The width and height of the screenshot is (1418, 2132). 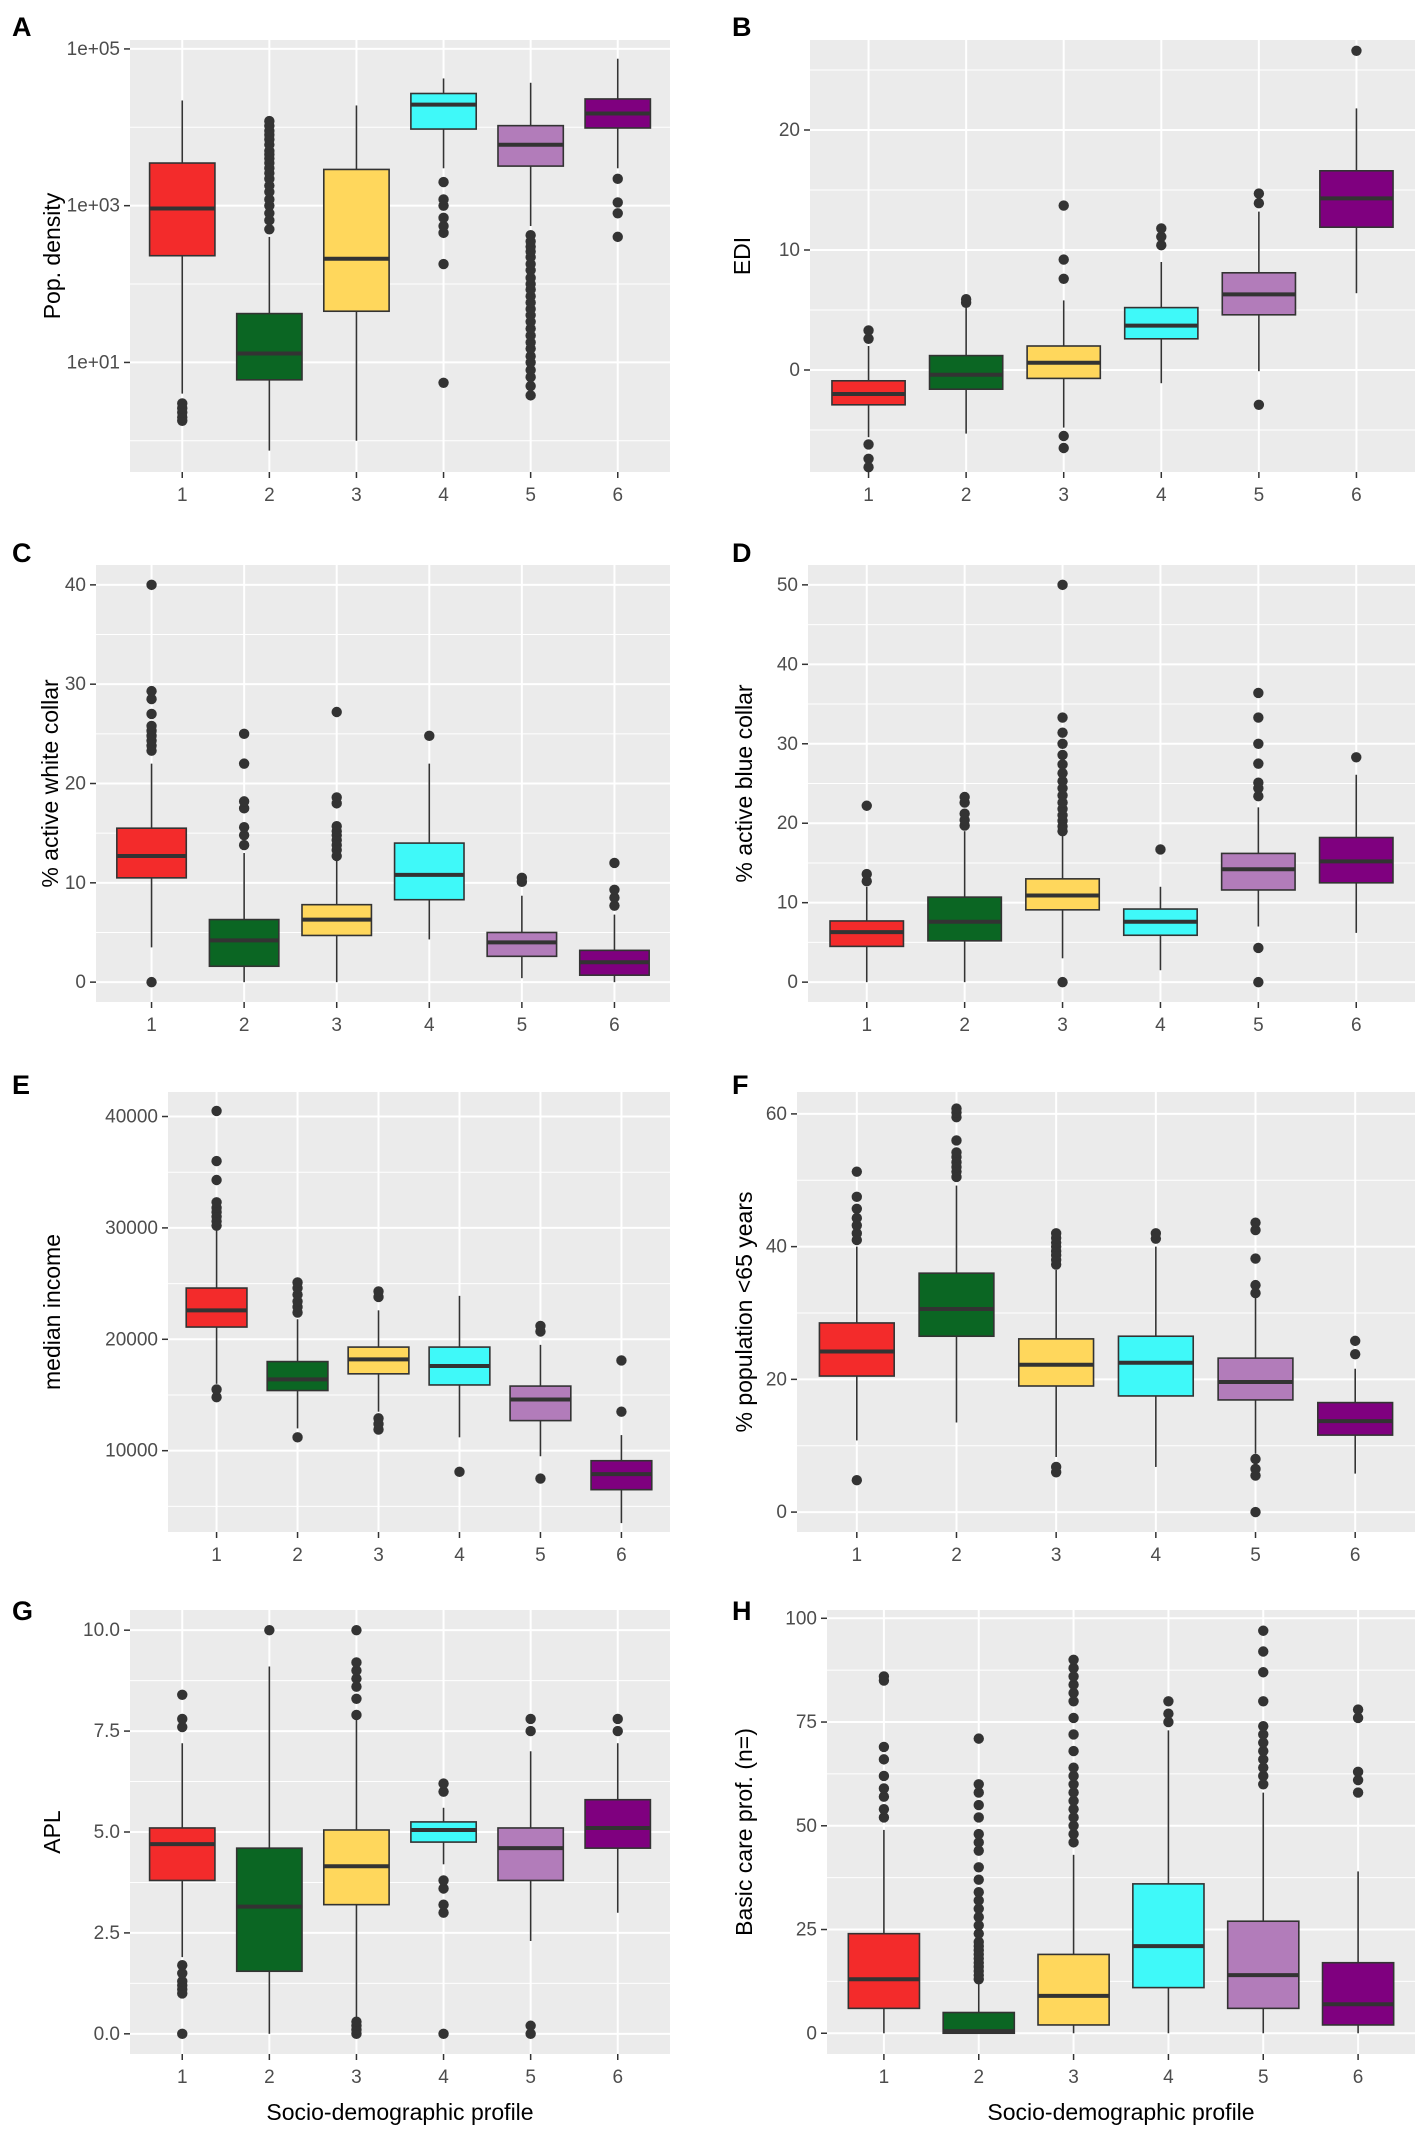 What do you see at coordinates (744, 1832) in the screenshot?
I see `y-axis-title: Basic care prof. (n=)` at bounding box center [744, 1832].